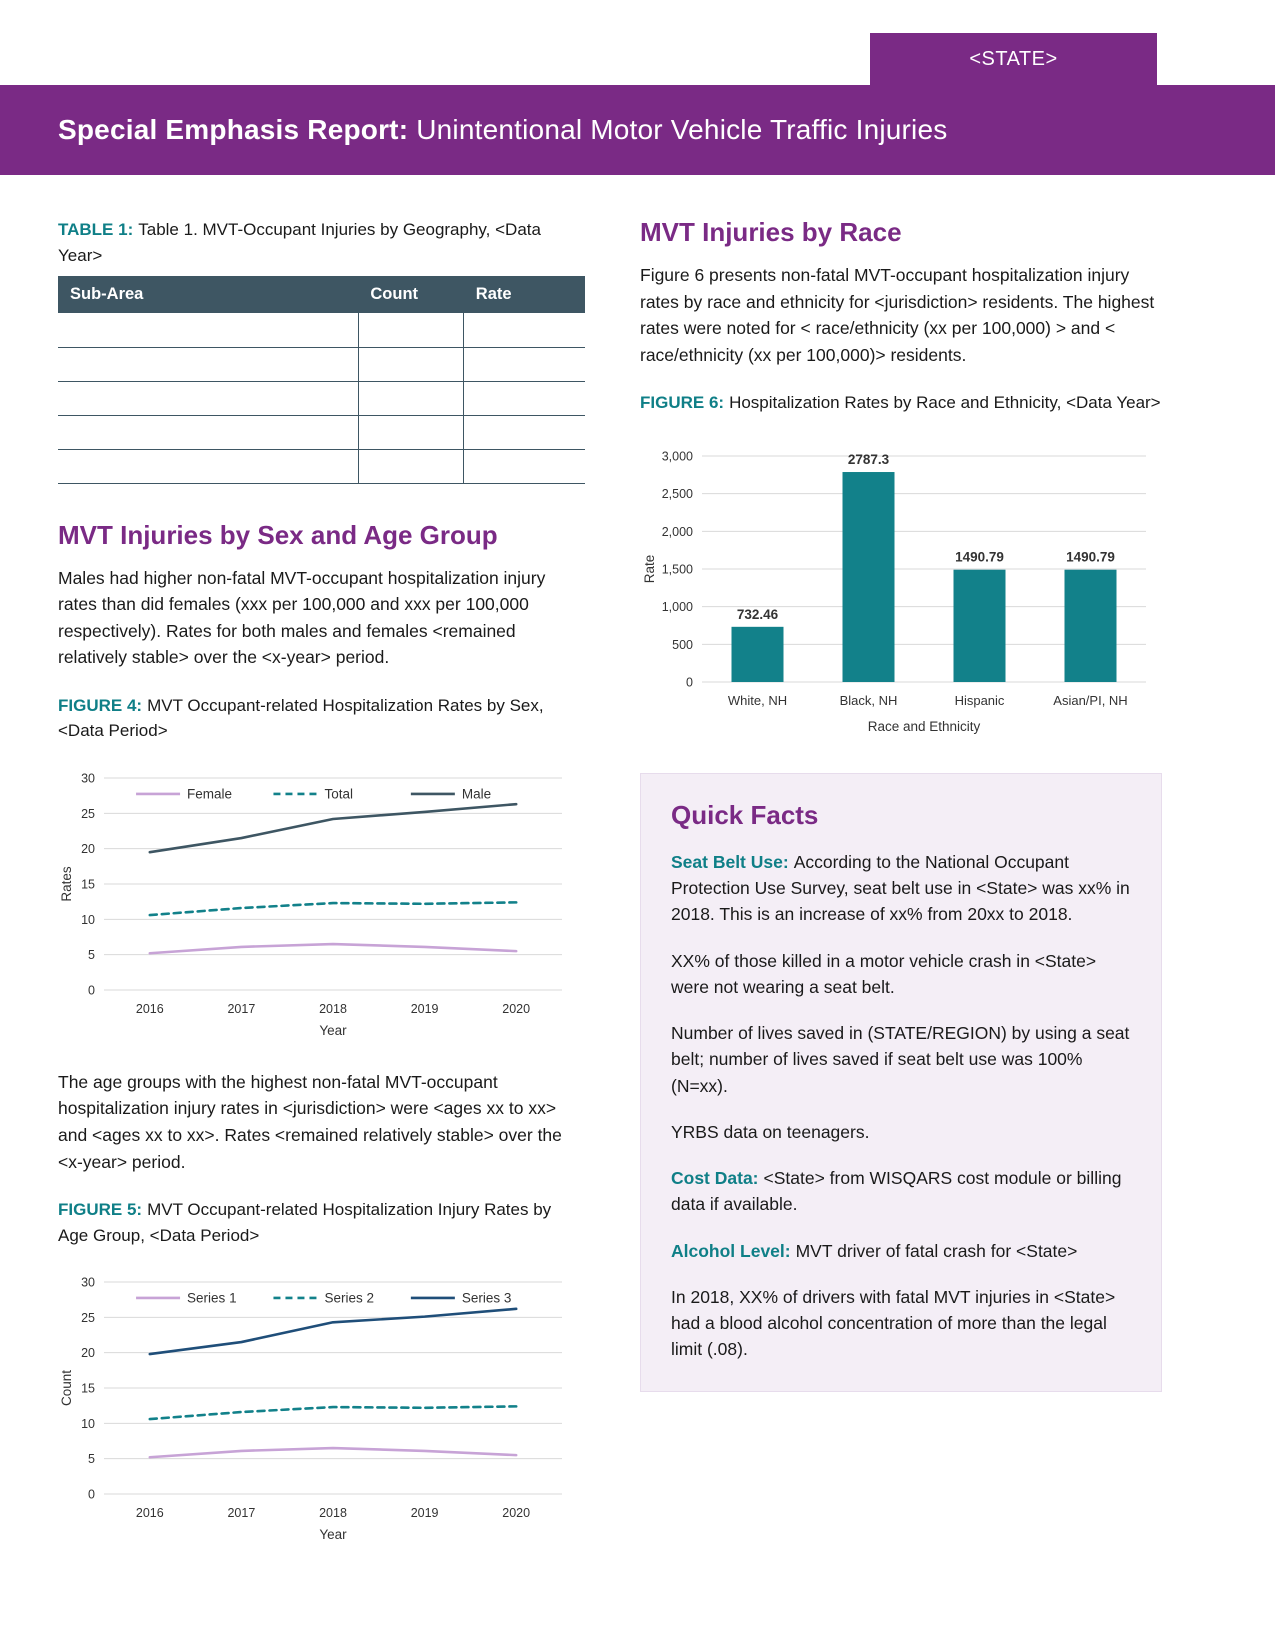 This screenshot has height=1650, width=1275. Describe the element at coordinates (677, 456) in the screenshot. I see `svg-text: 3,000` at that location.